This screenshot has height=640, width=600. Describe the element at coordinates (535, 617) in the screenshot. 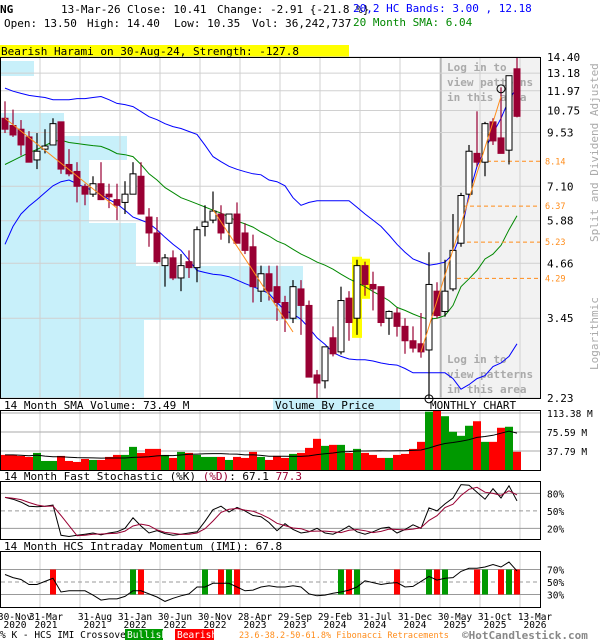

I see `date-label: 13-Mar` at that location.